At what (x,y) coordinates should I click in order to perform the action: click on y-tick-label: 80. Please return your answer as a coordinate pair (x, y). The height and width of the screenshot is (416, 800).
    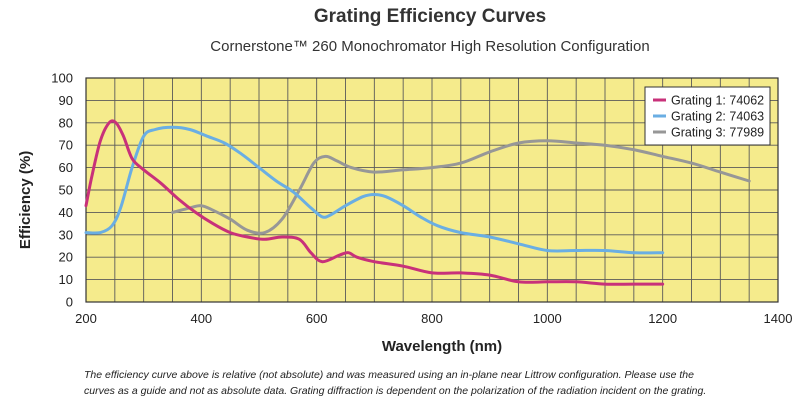
    Looking at the image, I should click on (66, 122).